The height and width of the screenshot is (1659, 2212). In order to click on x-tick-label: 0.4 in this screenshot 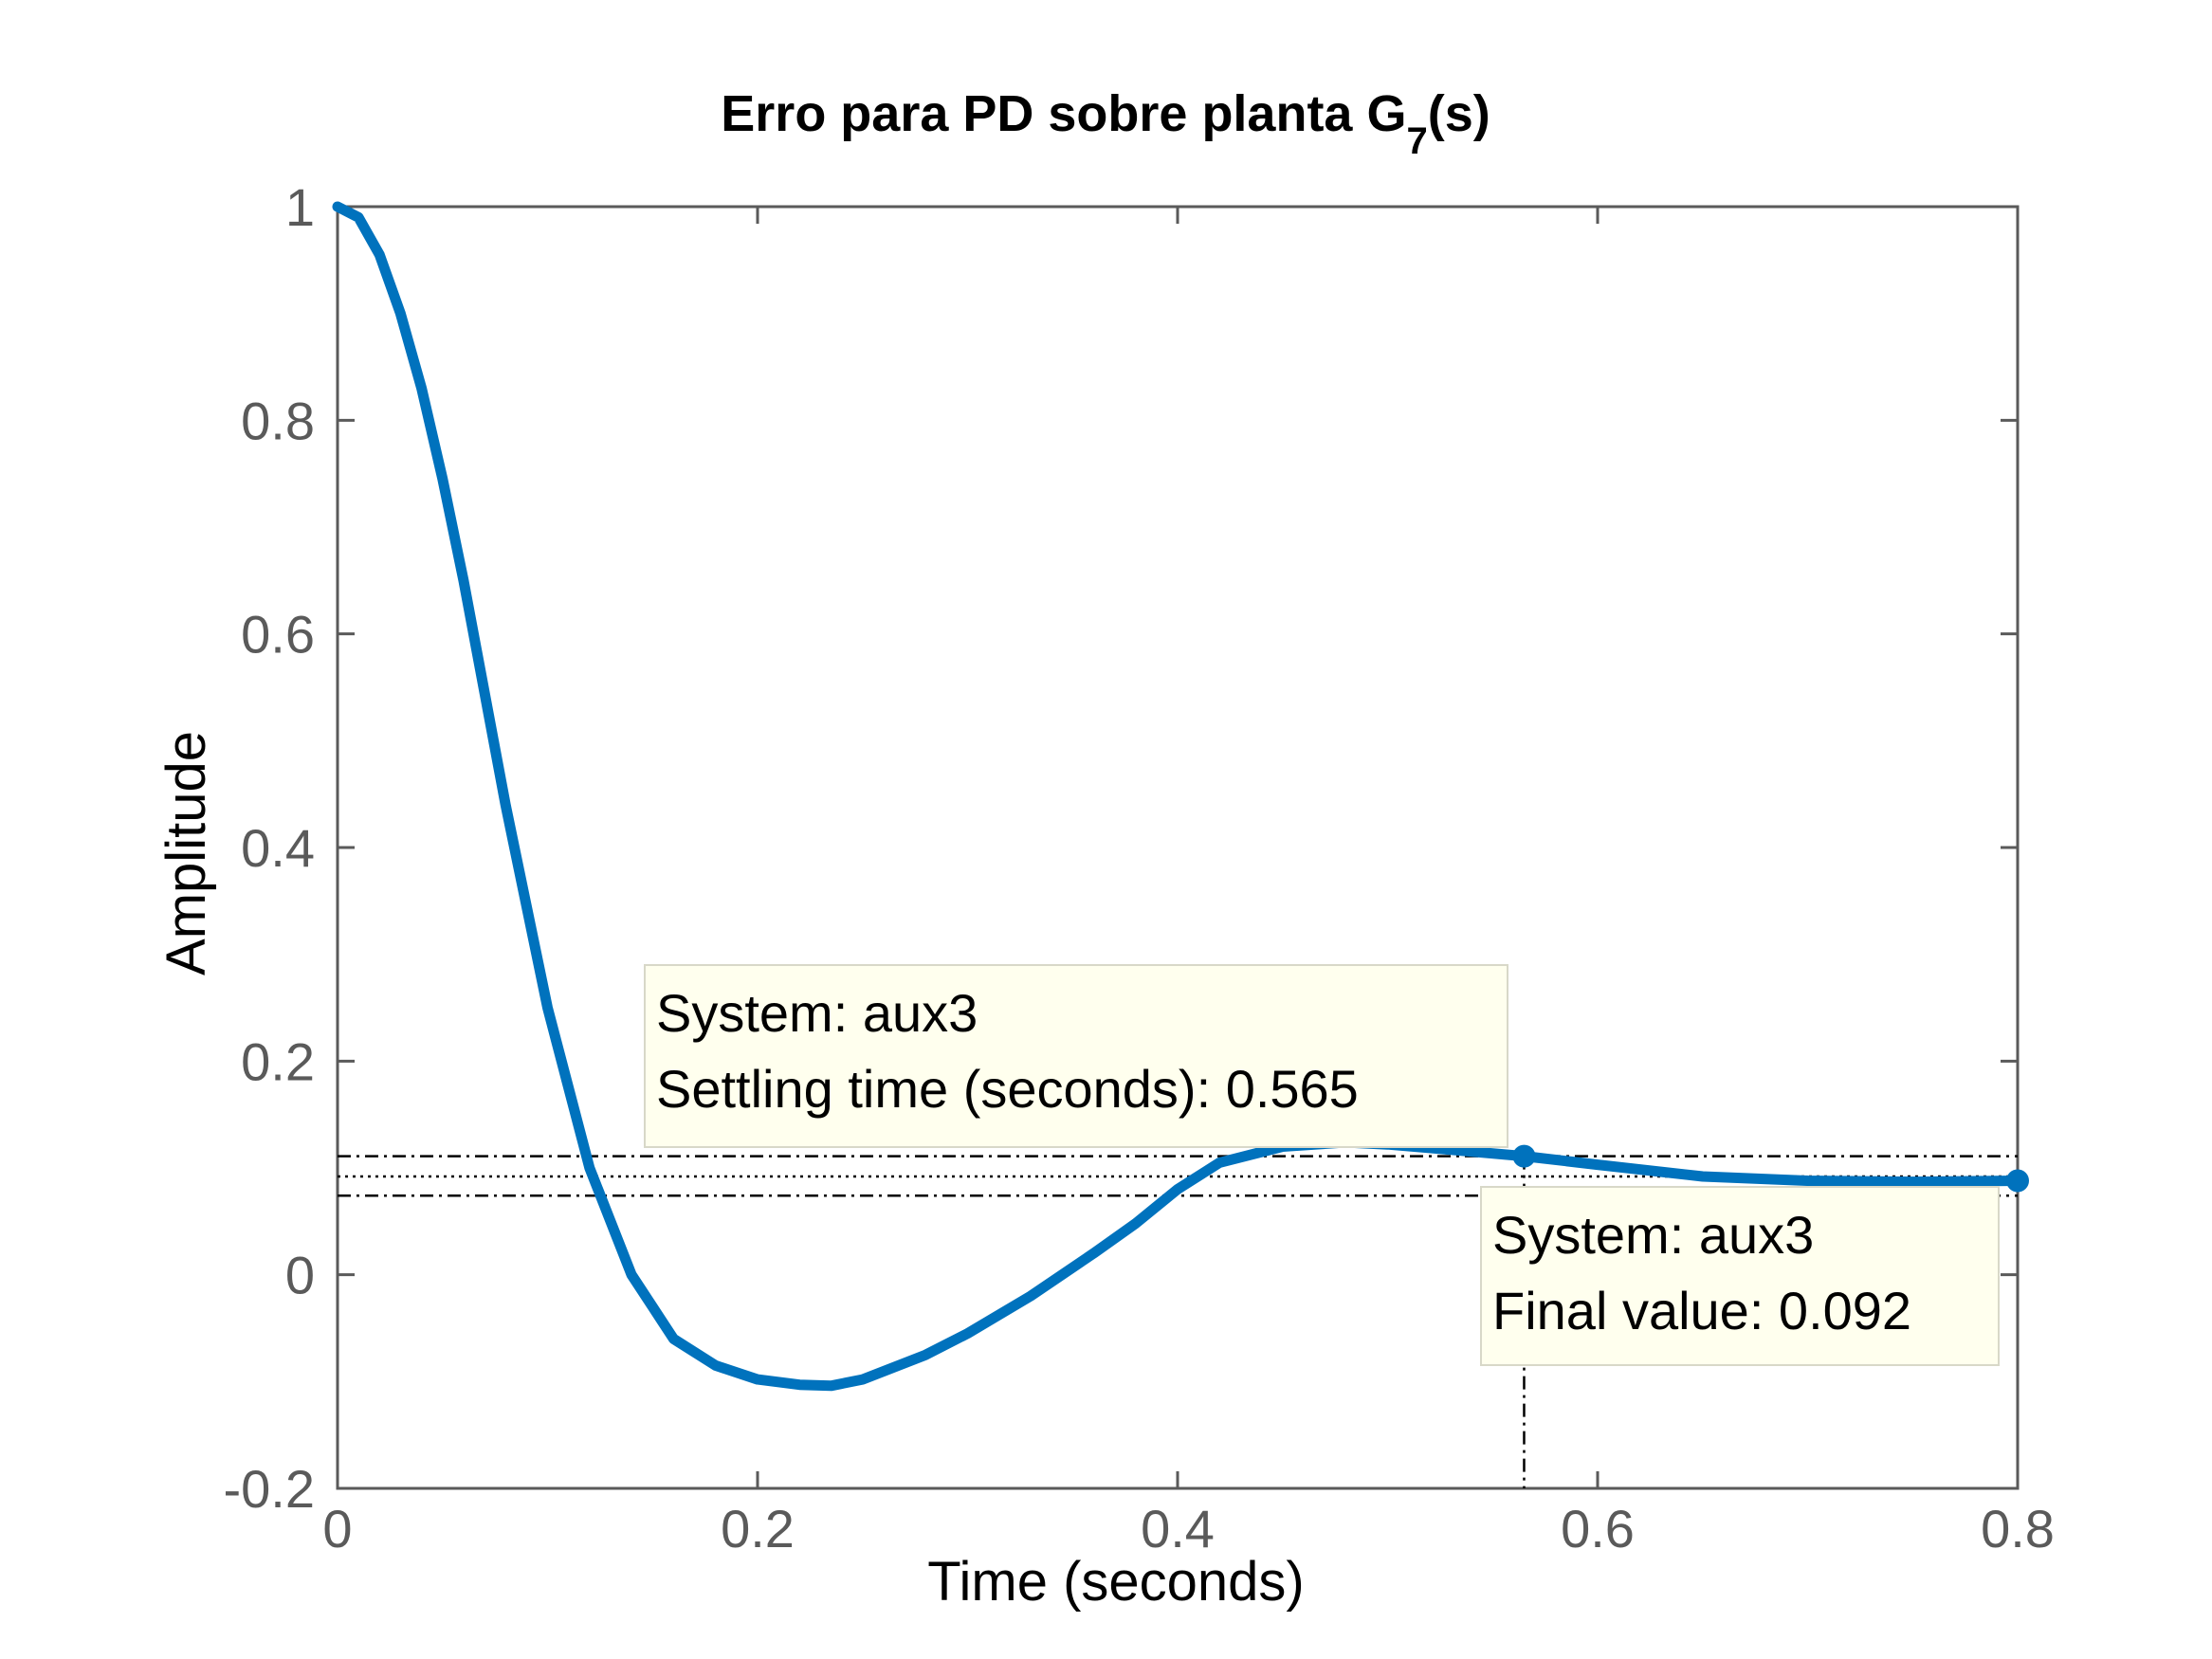, I will do `click(1178, 1529)`.